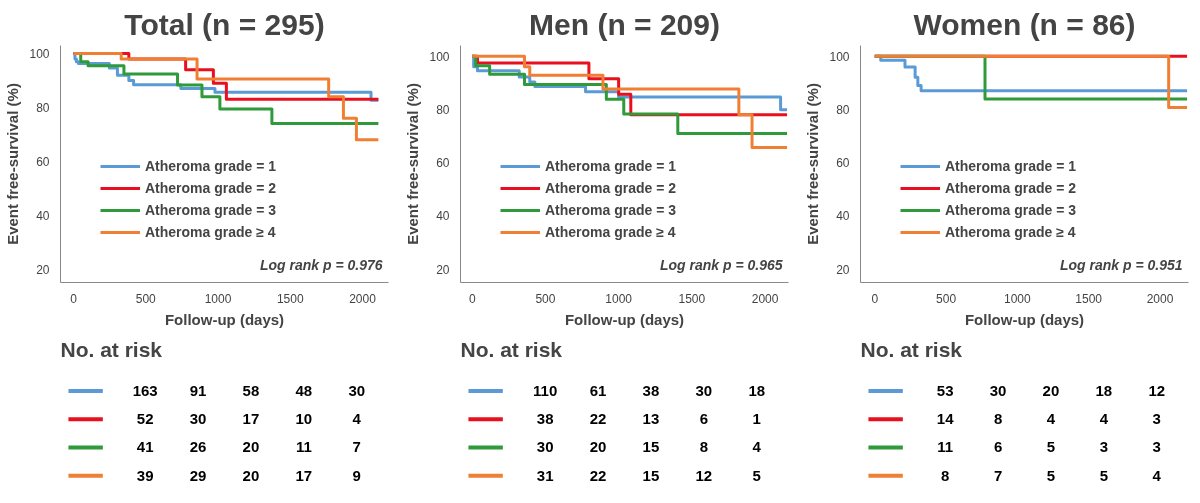 The image size is (1200, 503). I want to click on y-axis-title: Event free-survival (%), so click(13, 164).